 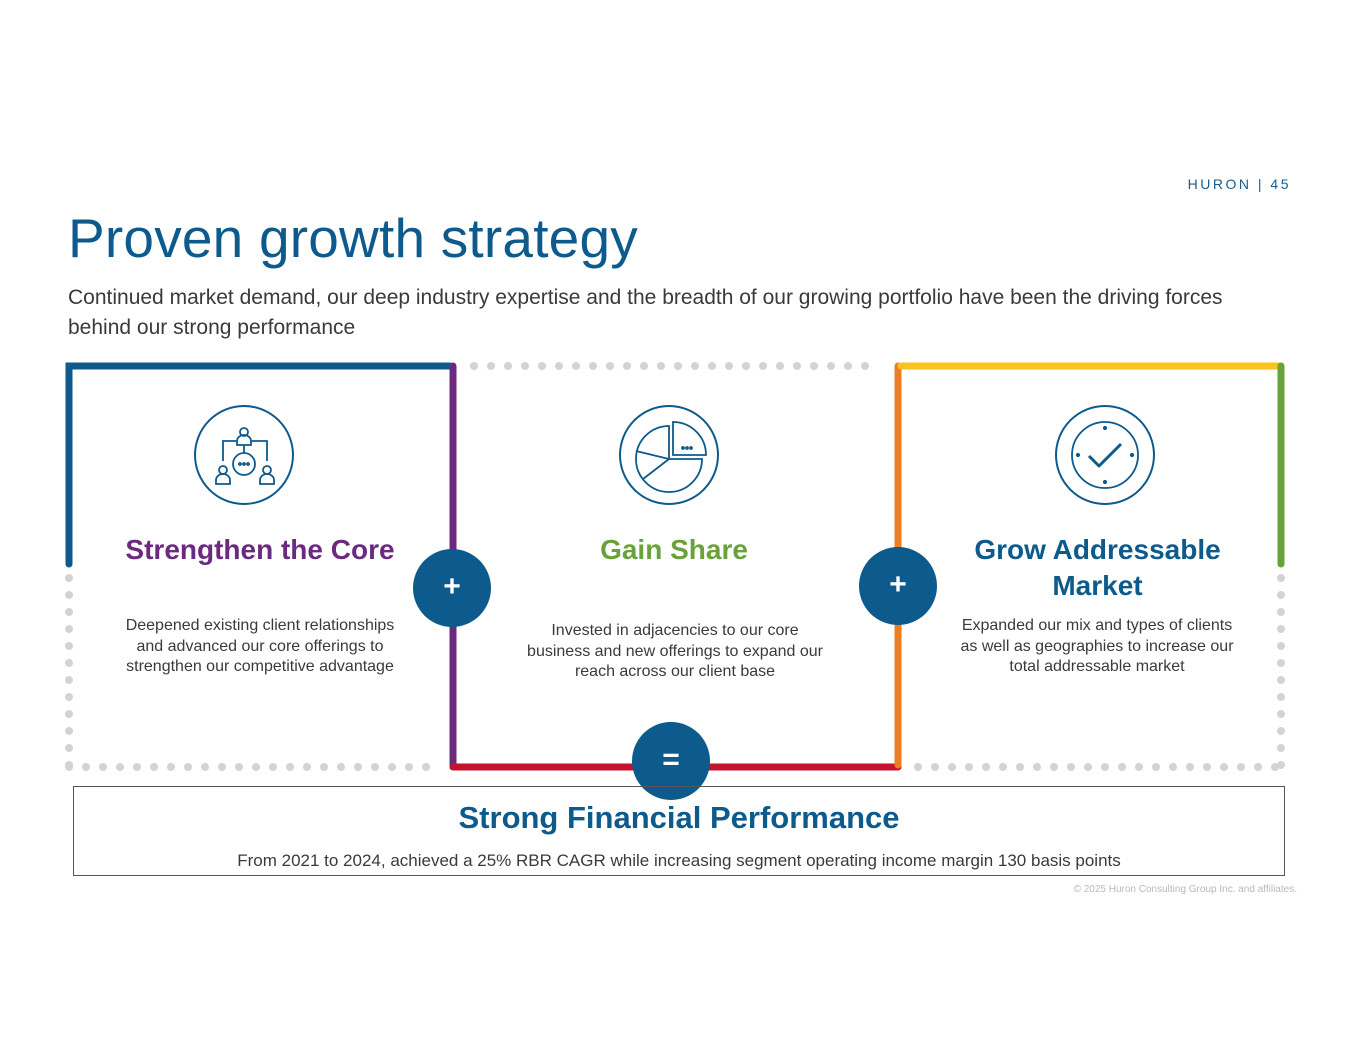 What do you see at coordinates (671, 761) in the screenshot?
I see `equals-operator: =` at bounding box center [671, 761].